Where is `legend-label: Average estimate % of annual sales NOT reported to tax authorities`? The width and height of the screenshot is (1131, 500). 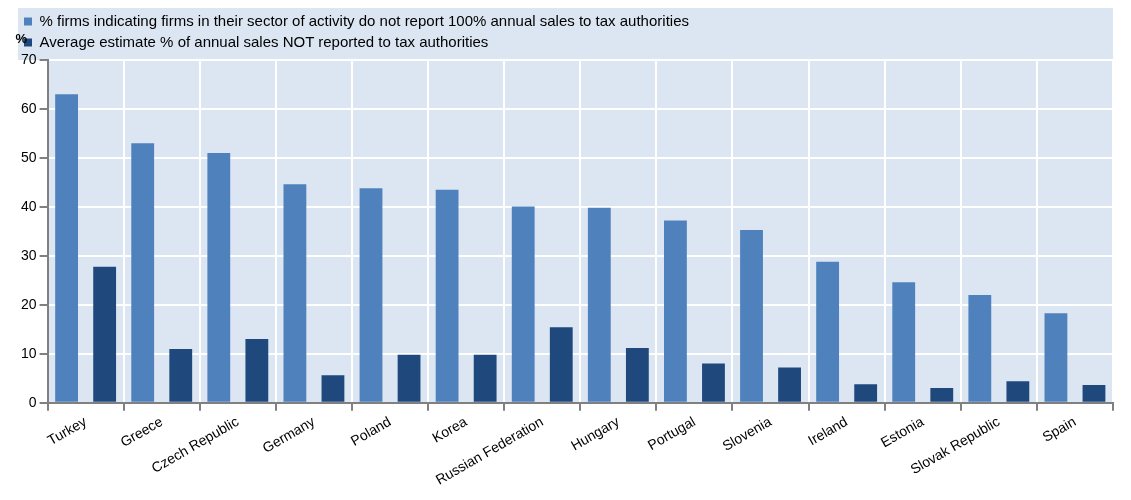 legend-label: Average estimate % of annual sales NOT reported to tax authorities is located at coordinates (264, 41).